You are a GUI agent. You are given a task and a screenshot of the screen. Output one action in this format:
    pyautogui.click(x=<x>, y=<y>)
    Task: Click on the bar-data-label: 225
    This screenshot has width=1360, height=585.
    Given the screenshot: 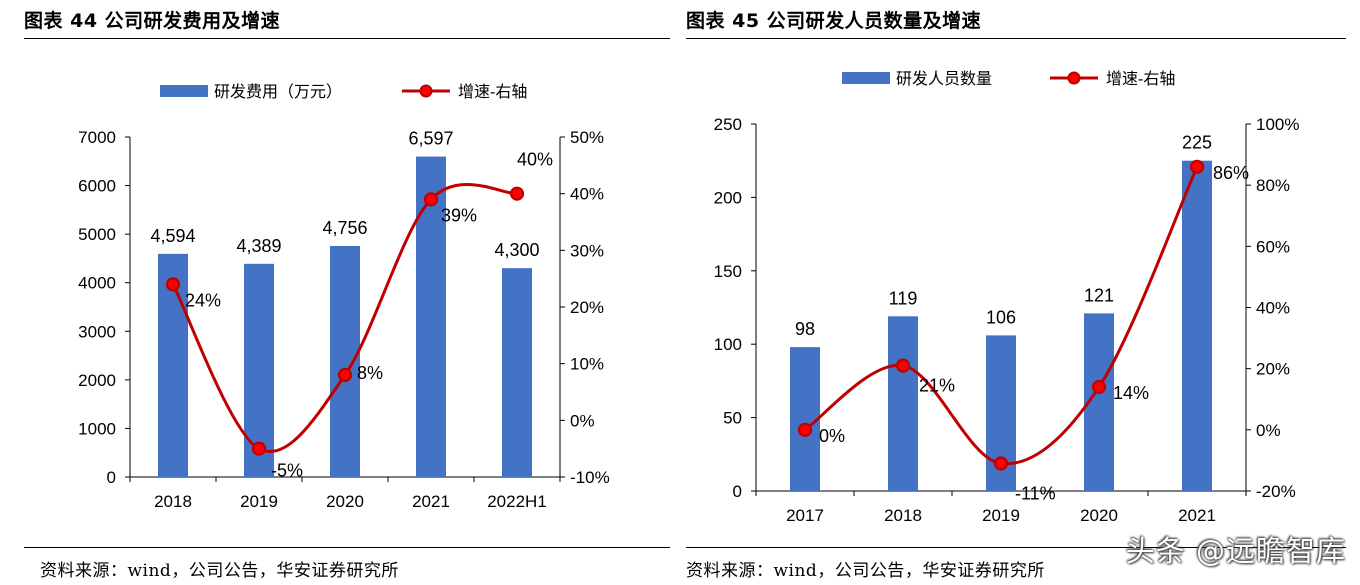 What is the action you would take?
    pyautogui.click(x=1197, y=143)
    